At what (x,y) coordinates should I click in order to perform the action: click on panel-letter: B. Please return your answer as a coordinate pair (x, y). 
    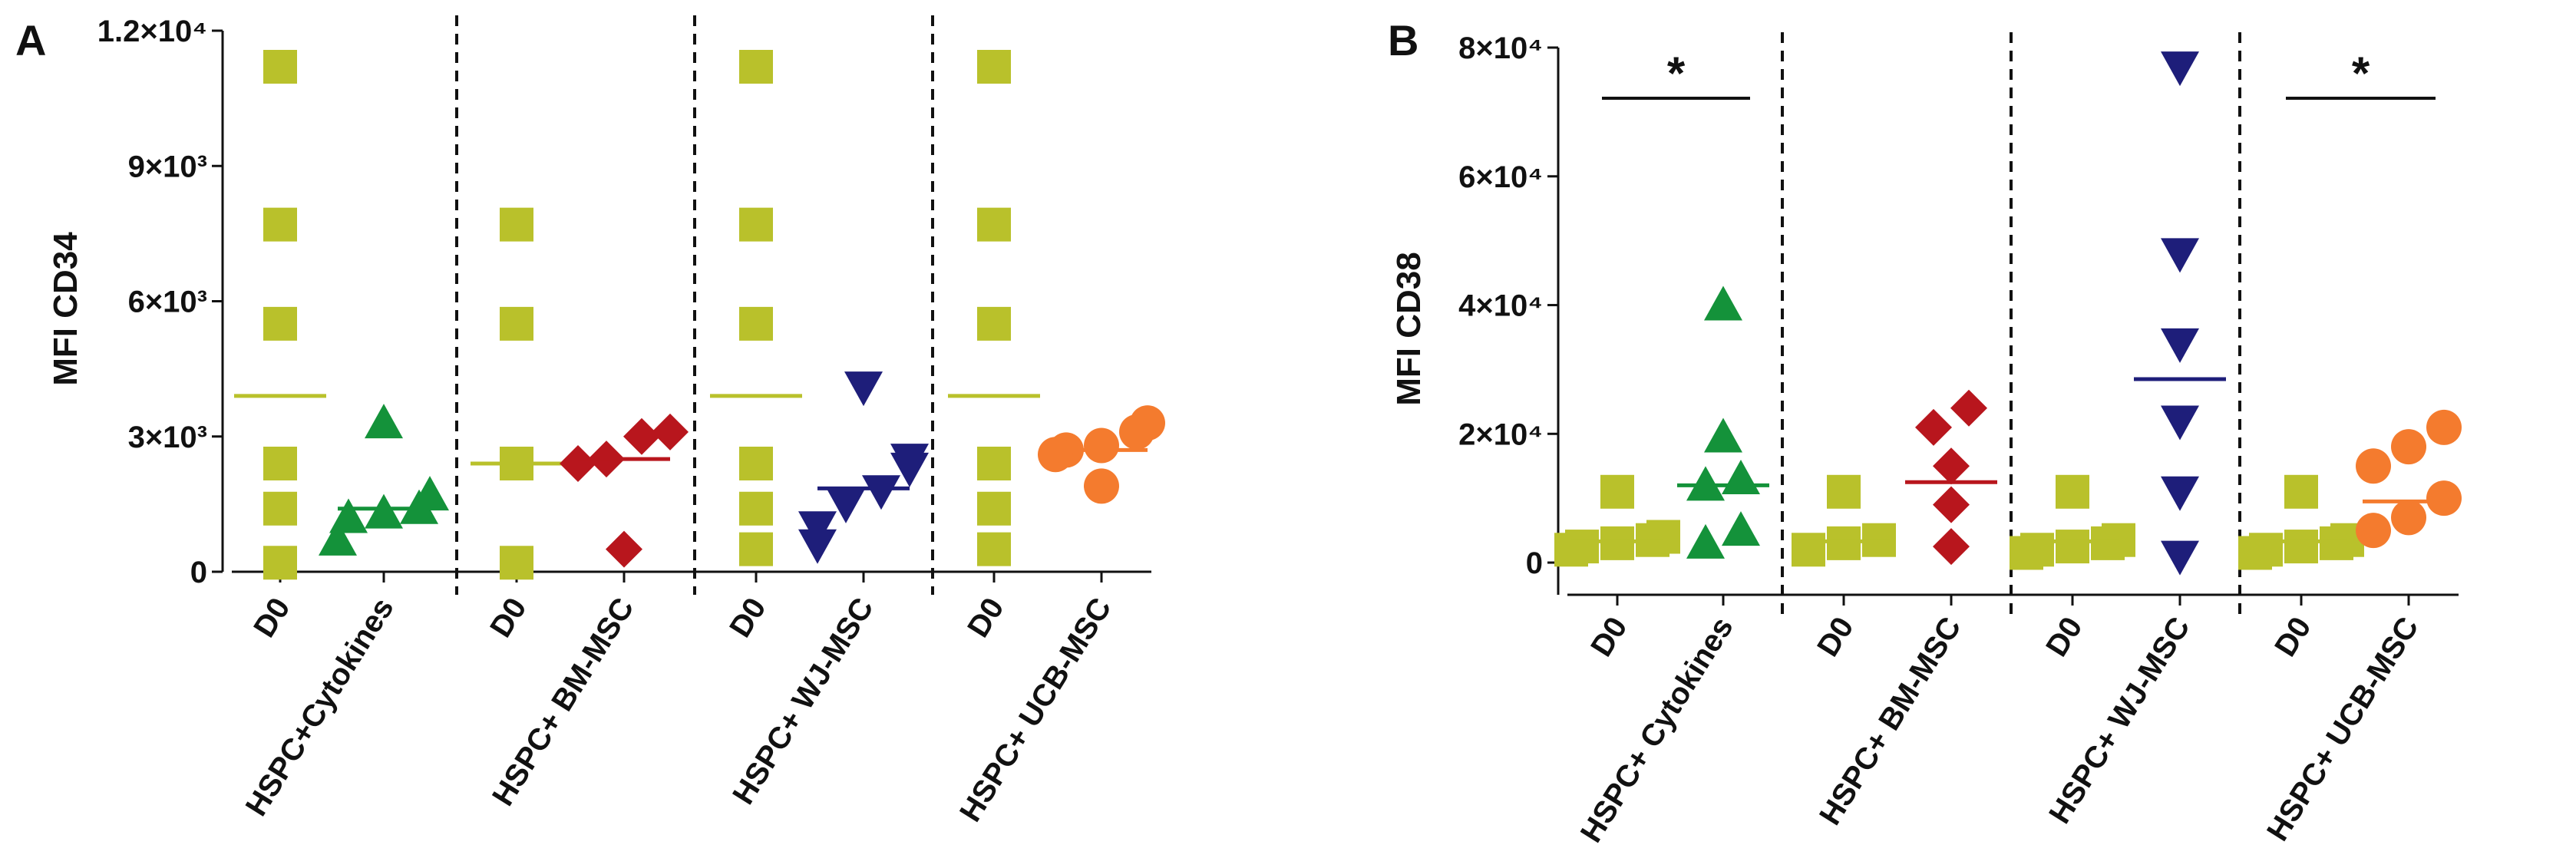
    Looking at the image, I should click on (1403, 40).